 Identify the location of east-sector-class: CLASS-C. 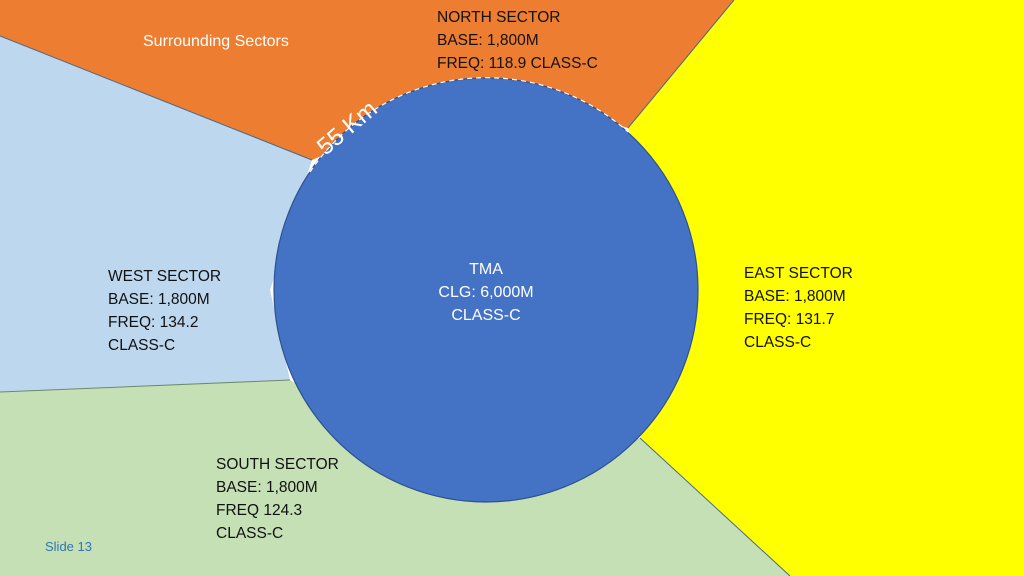
(778, 342).